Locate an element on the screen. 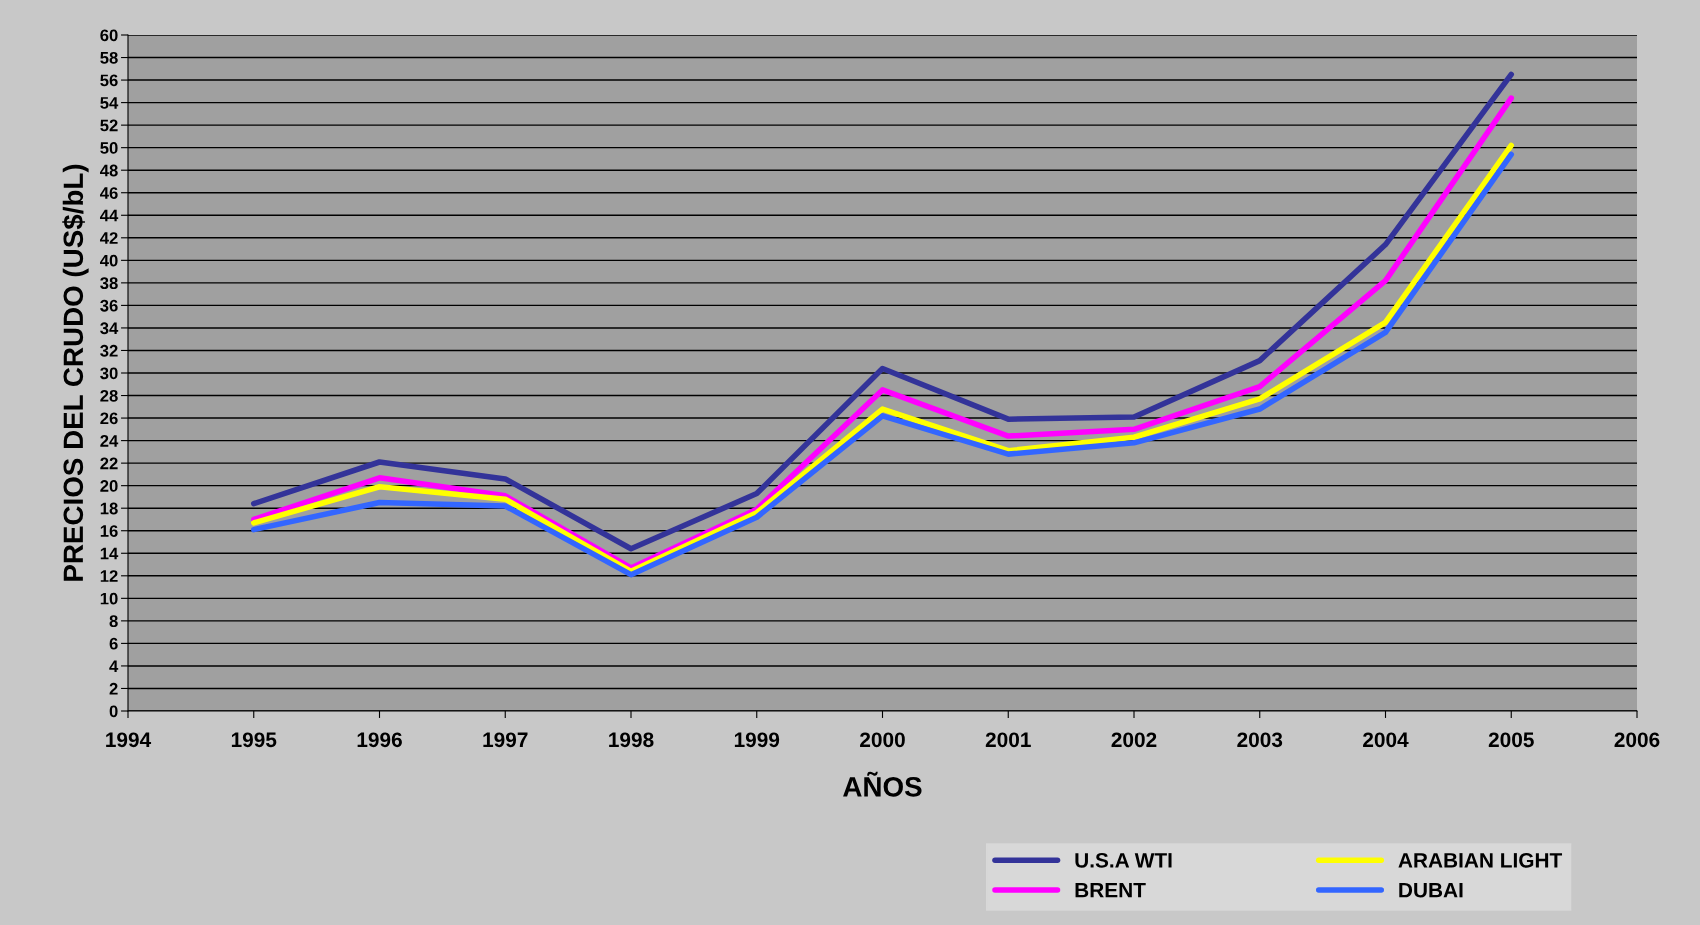  y-tick-label: 30 is located at coordinates (109, 373).